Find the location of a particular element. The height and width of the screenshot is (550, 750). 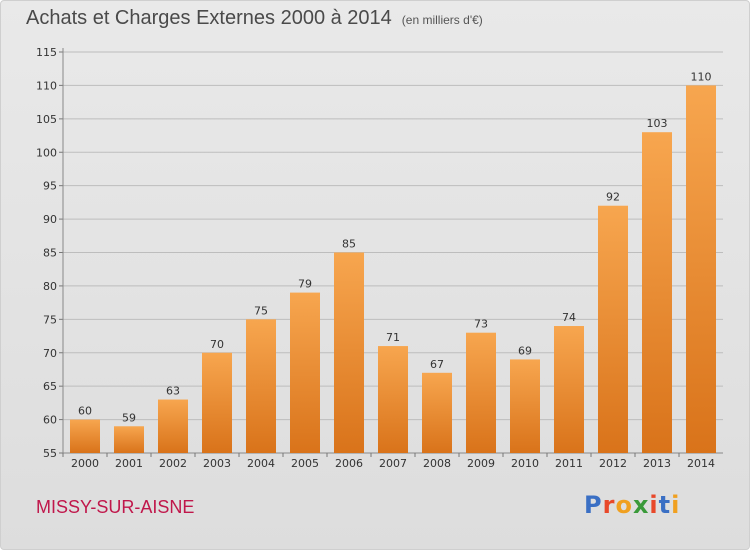

logo-letter: P is located at coordinates (593, 505).